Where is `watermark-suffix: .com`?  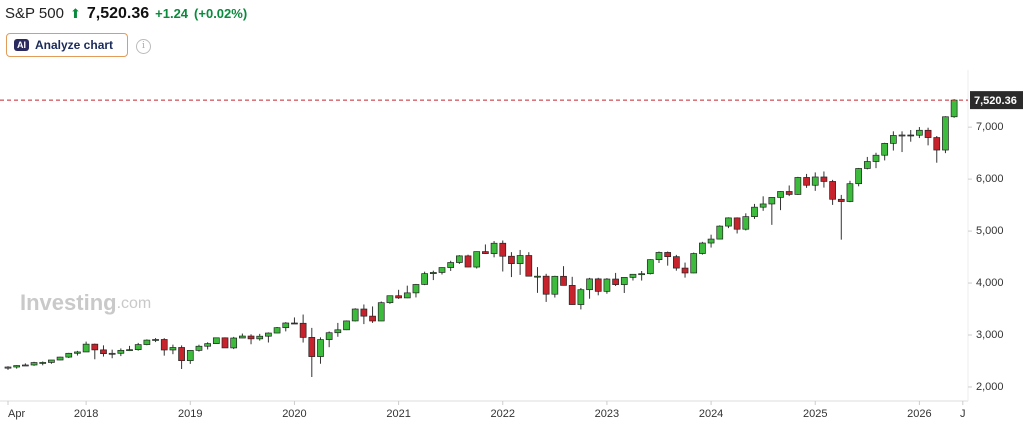
watermark-suffix: .com is located at coordinates (134, 303).